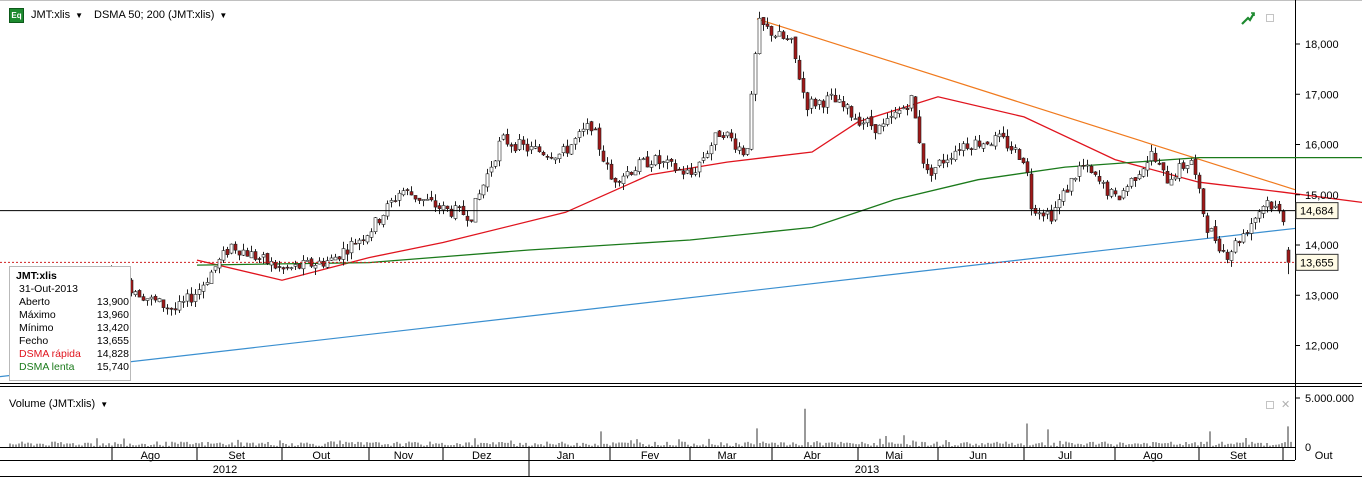 This screenshot has height=477, width=1362. I want to click on info-row-value: 13,900, so click(112, 302).